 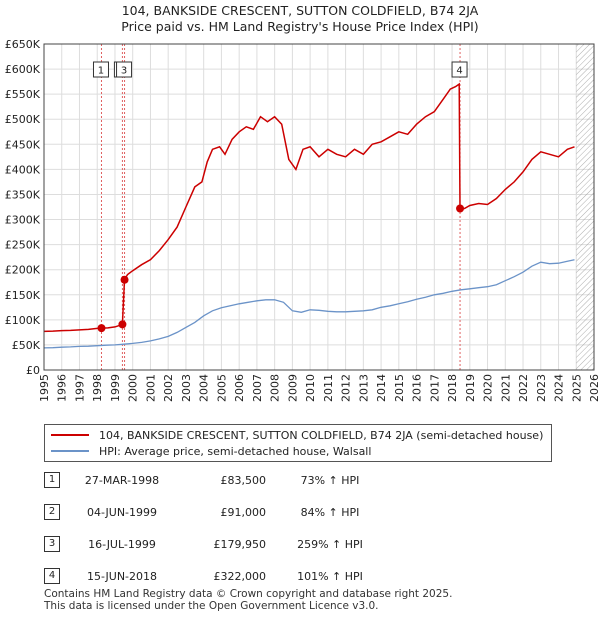 I want to click on x-tick-label: 2001, so click(x=150, y=388).